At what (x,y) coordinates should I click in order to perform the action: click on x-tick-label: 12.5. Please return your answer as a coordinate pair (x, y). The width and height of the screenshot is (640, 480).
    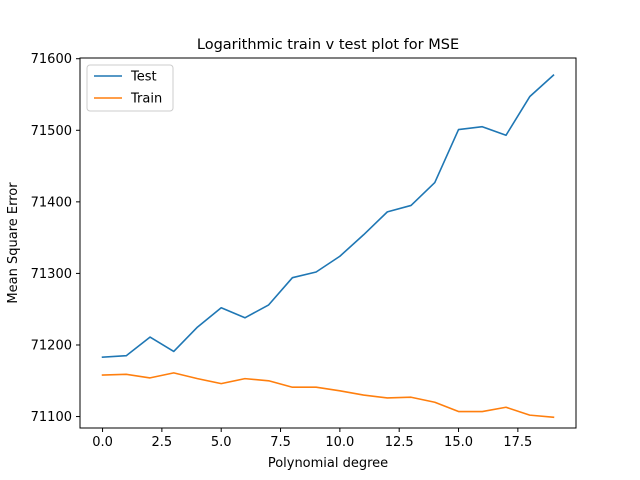
    Looking at the image, I should click on (399, 442).